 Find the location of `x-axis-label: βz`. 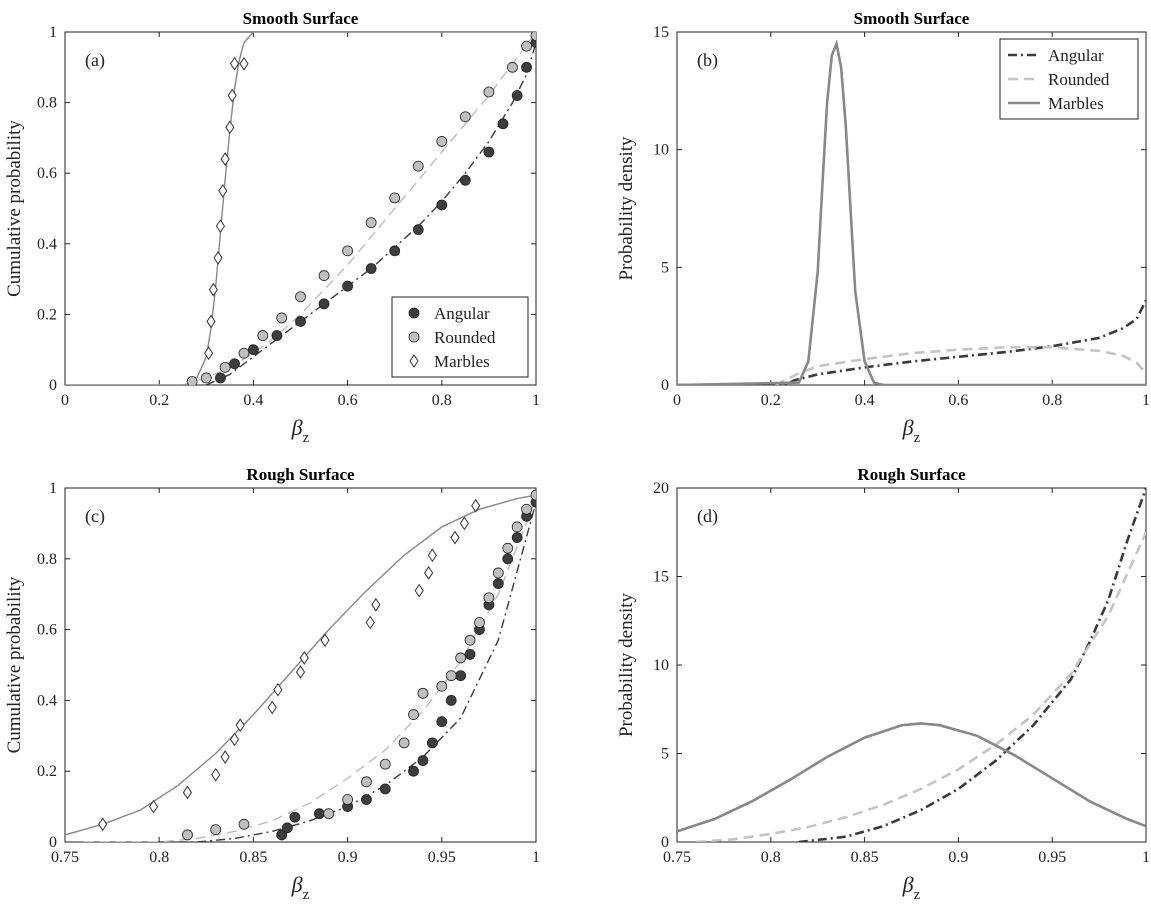

x-axis-label: βz is located at coordinates (911, 887).